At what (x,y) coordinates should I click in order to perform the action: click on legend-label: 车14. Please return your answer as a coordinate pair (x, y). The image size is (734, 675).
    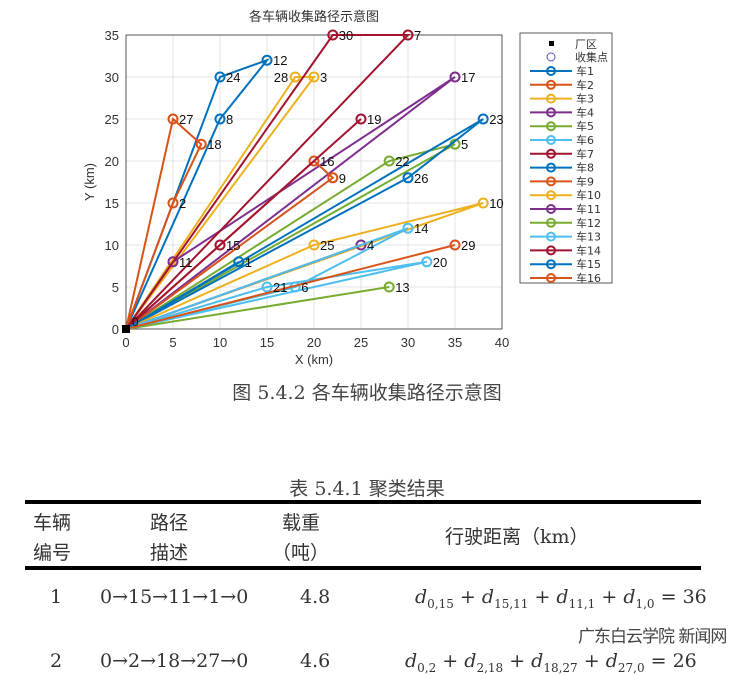
    Looking at the image, I should click on (588, 250).